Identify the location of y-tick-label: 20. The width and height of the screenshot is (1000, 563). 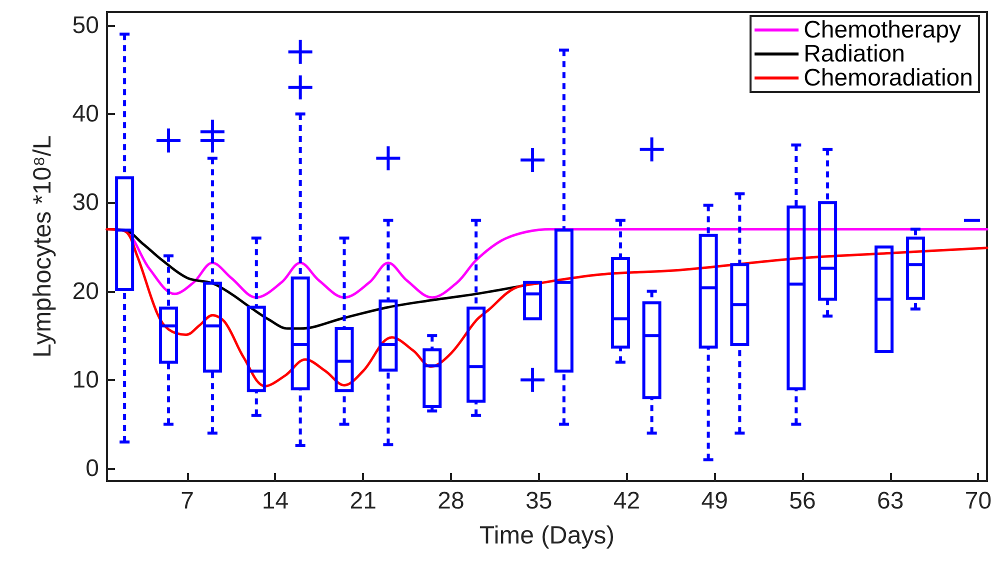
(85, 291).